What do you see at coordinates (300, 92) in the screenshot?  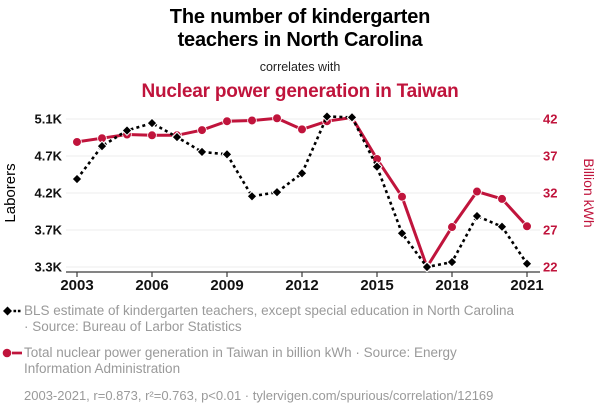 I see `subtitle-red: Nuclear power generation in Taiwan` at bounding box center [300, 92].